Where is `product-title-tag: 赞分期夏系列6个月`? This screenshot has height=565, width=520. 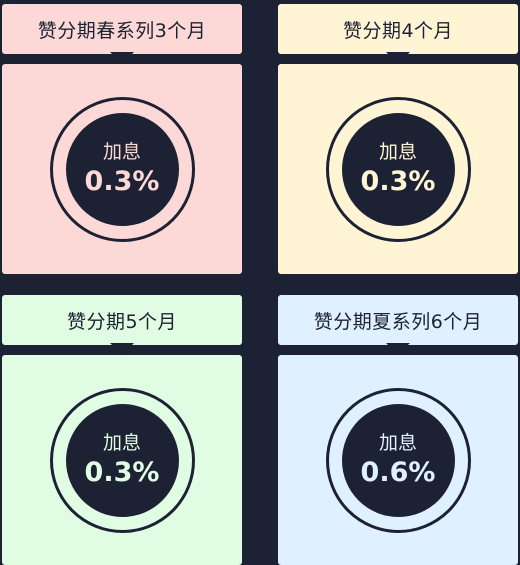 product-title-tag: 赞分期夏系列6个月 is located at coordinates (398, 325).